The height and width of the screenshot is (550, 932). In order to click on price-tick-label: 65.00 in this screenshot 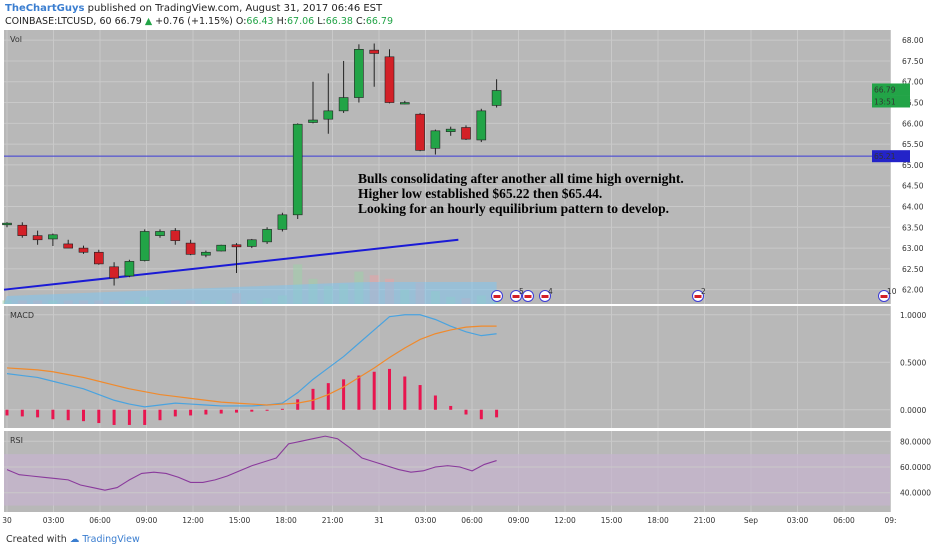, I will do `click(913, 165)`.